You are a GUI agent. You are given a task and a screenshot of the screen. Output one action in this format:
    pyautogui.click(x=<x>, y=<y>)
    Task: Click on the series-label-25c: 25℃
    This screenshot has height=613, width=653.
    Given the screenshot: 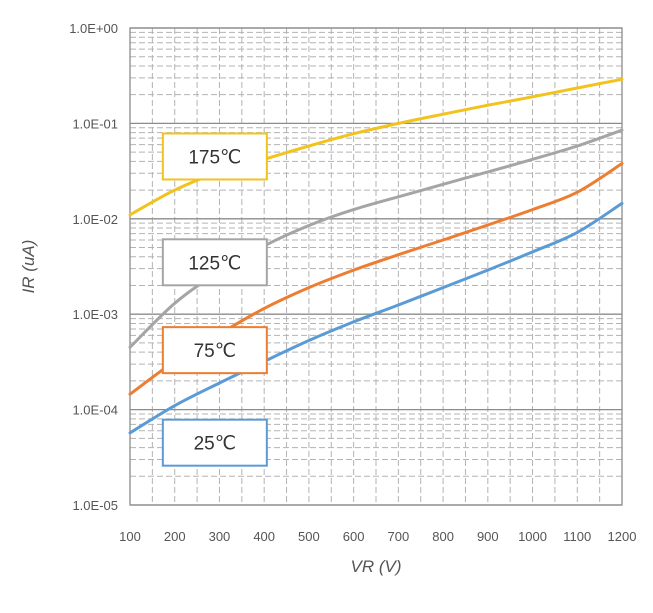 What is the action you would take?
    pyautogui.click(x=214, y=442)
    